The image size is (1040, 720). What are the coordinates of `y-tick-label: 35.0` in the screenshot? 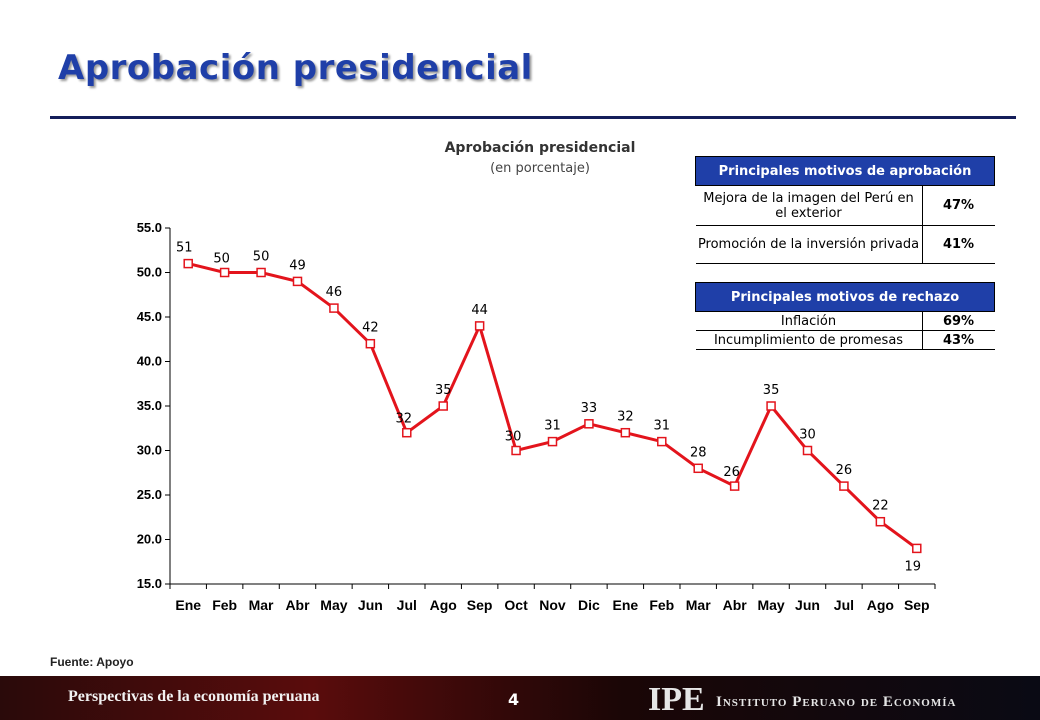 It's located at (149, 405).